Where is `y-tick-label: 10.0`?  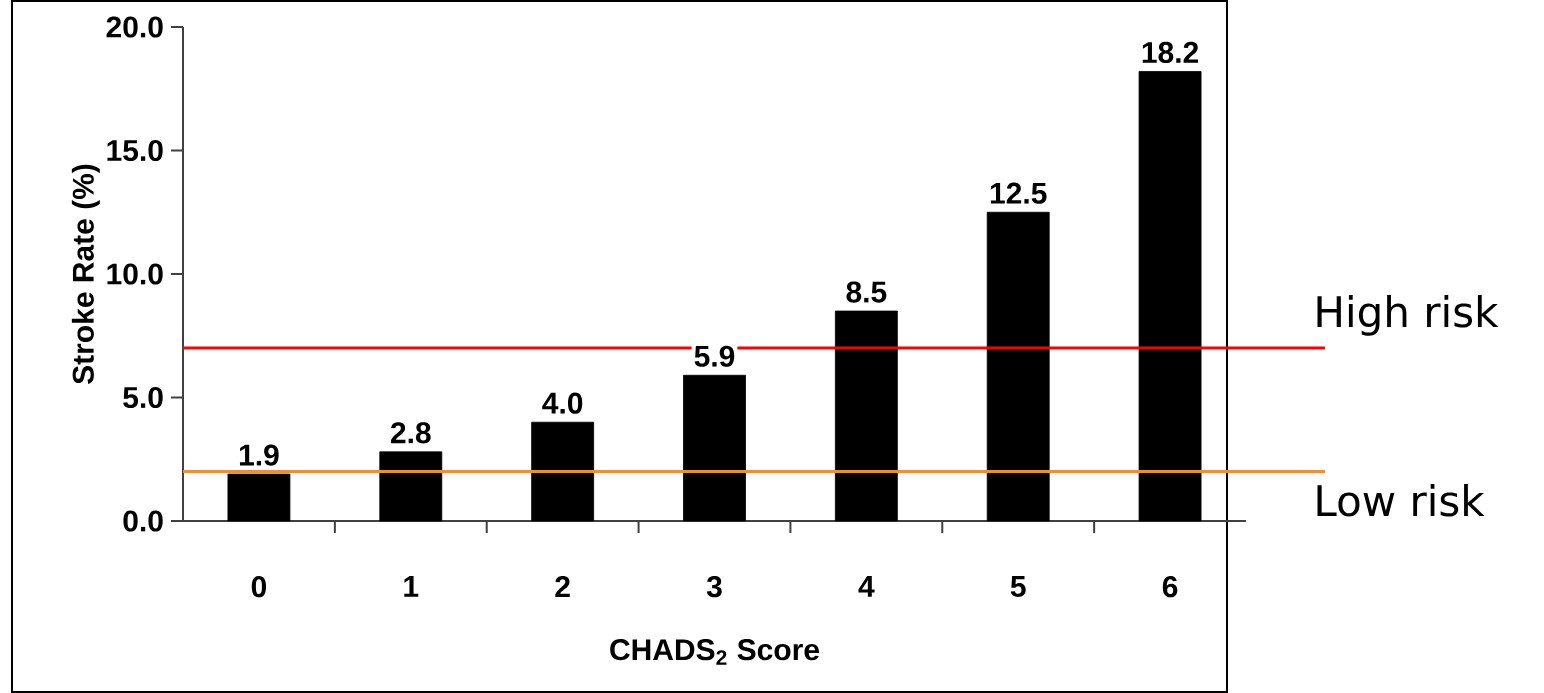 y-tick-label: 10.0 is located at coordinates (135, 274).